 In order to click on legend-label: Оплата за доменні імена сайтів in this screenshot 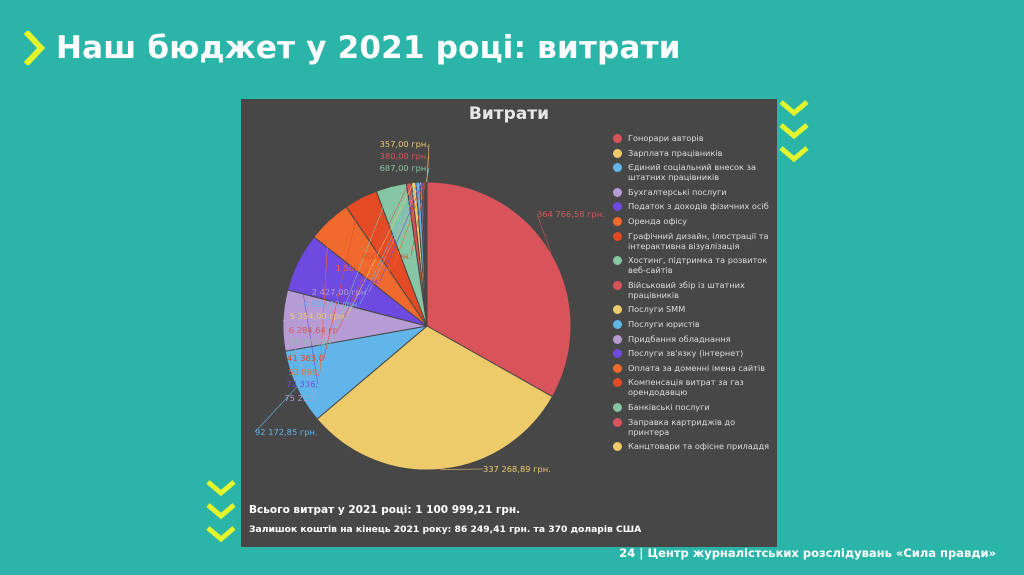, I will do `click(697, 367)`.